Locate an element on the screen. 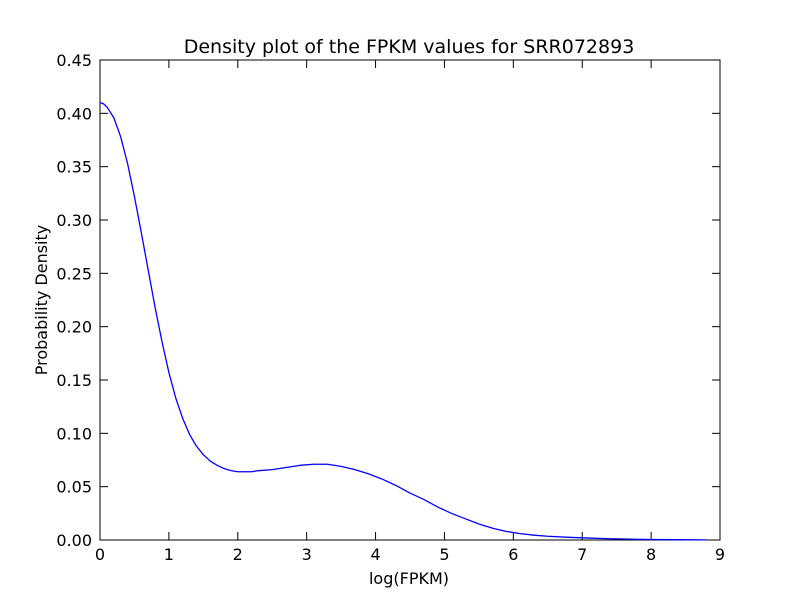  x-tick-label: 3 is located at coordinates (307, 554).